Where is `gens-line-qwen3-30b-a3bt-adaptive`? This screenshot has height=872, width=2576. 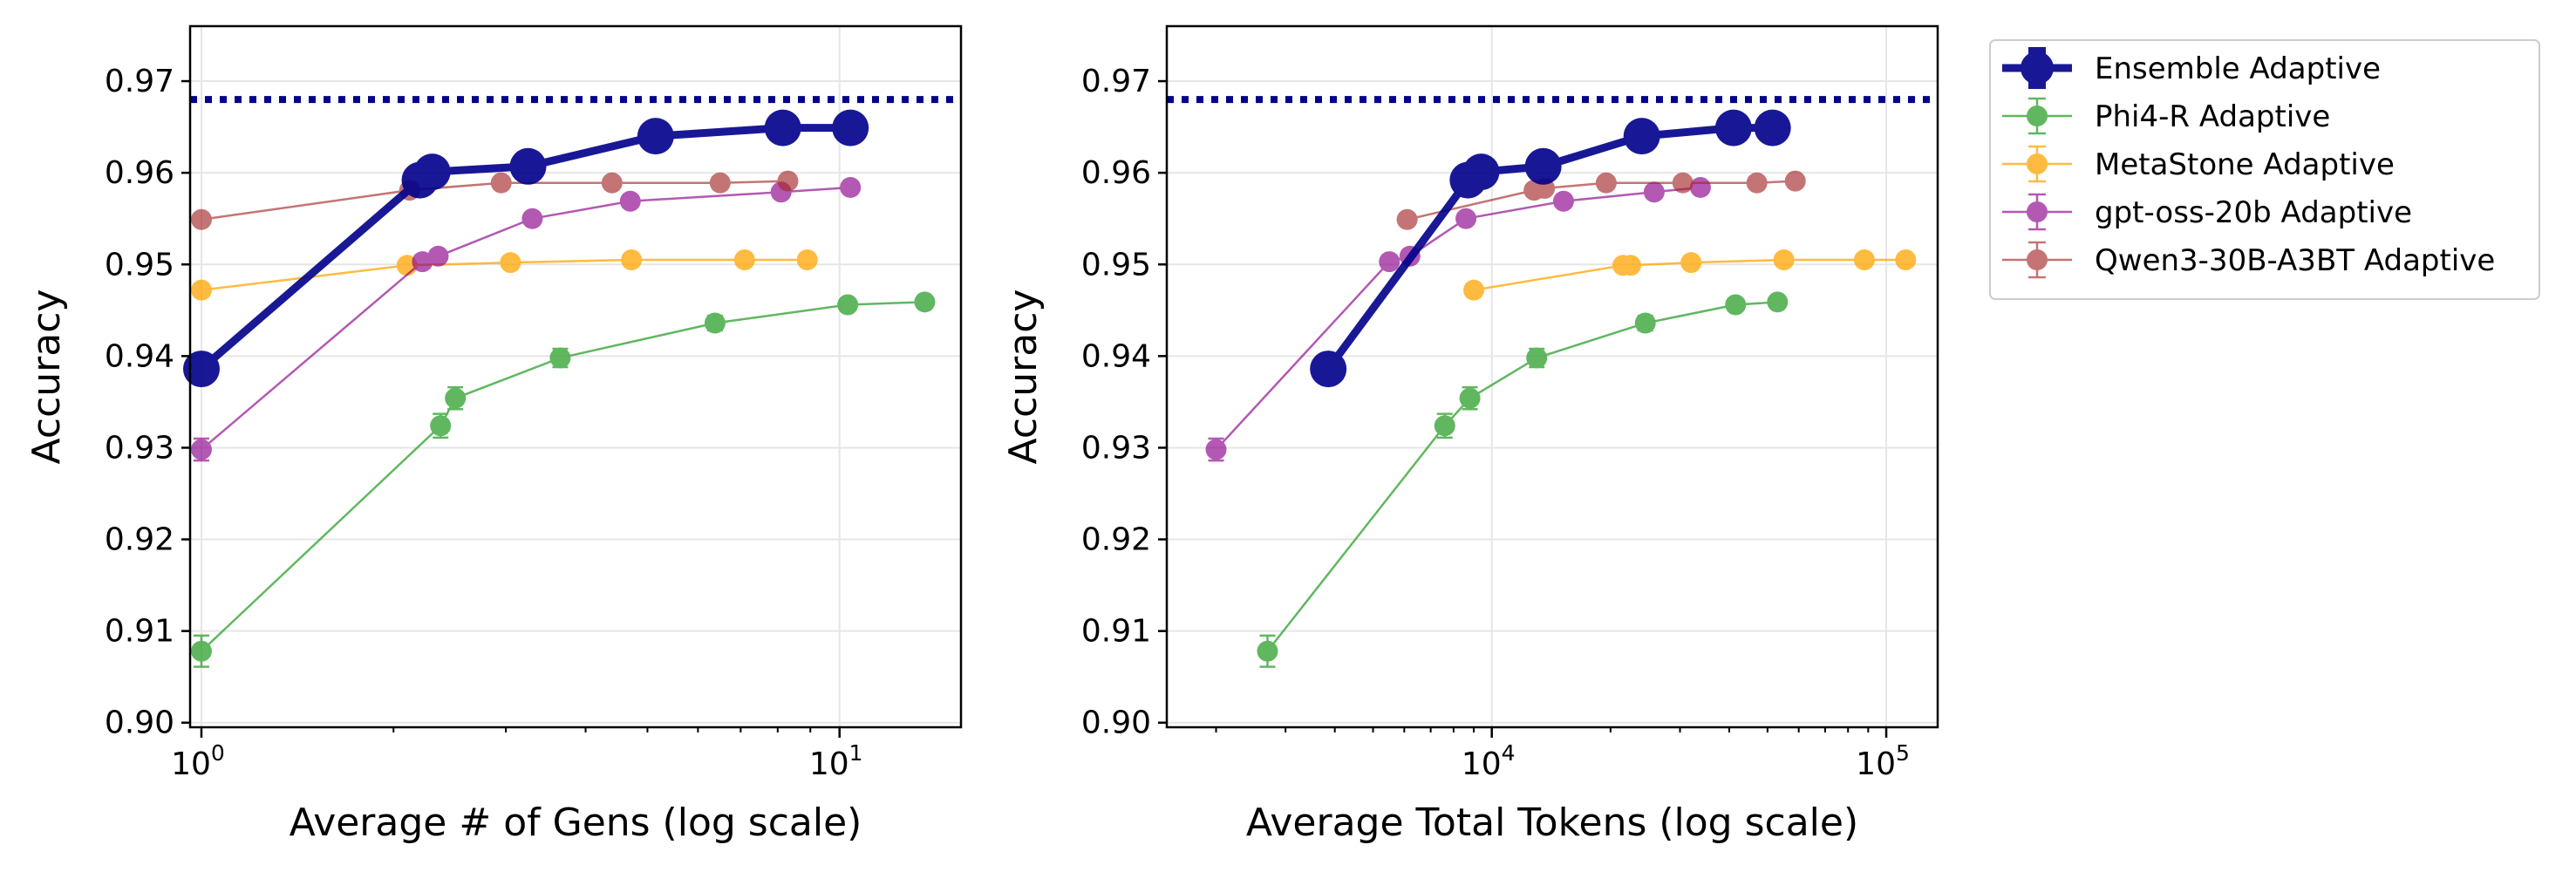 gens-line-qwen3-30b-a3bt-adaptive is located at coordinates (494, 200).